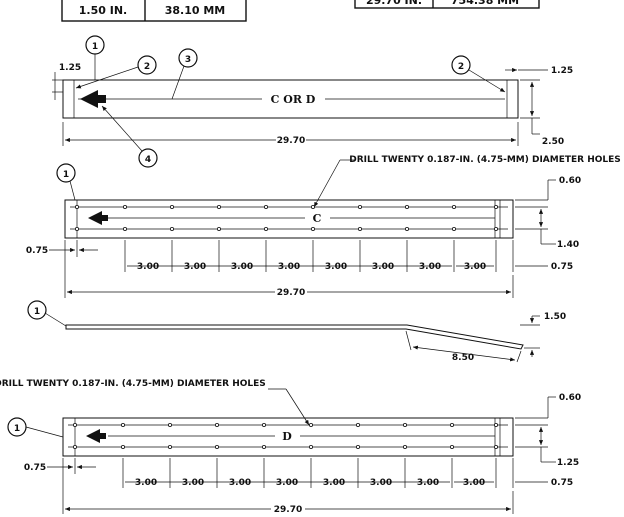  What do you see at coordinates (562, 71) in the screenshot?
I see `dim-end-right: 1.25` at bounding box center [562, 71].